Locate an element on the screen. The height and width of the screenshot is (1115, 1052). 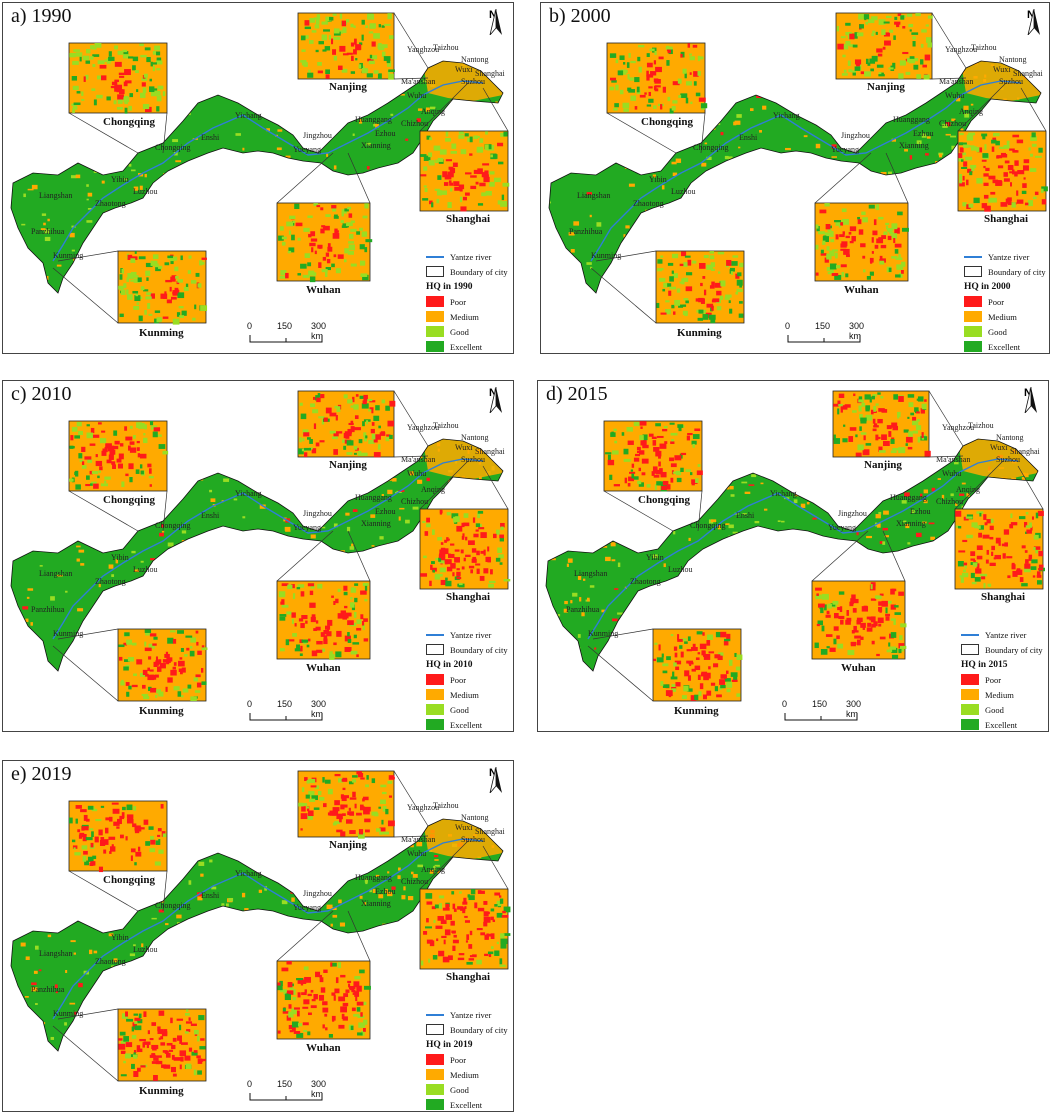
city-label: Liangshan is located at coordinates (56, 953).